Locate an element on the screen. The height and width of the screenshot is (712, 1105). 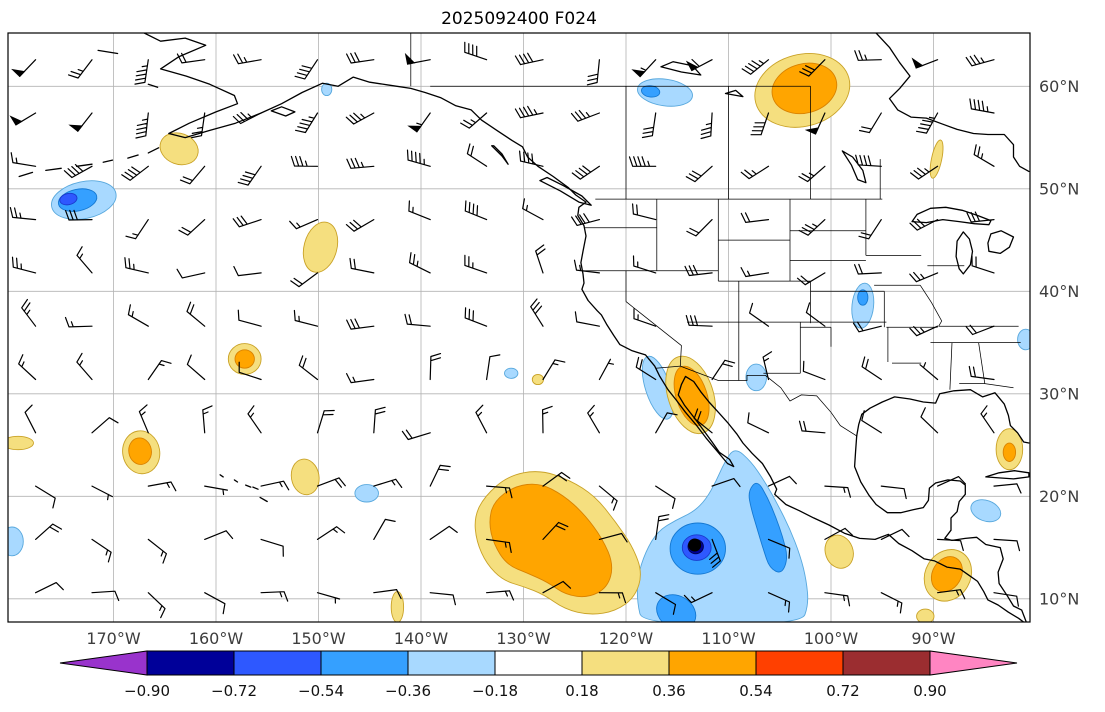
patch-plains-neg is located at coordinates (863, 305).